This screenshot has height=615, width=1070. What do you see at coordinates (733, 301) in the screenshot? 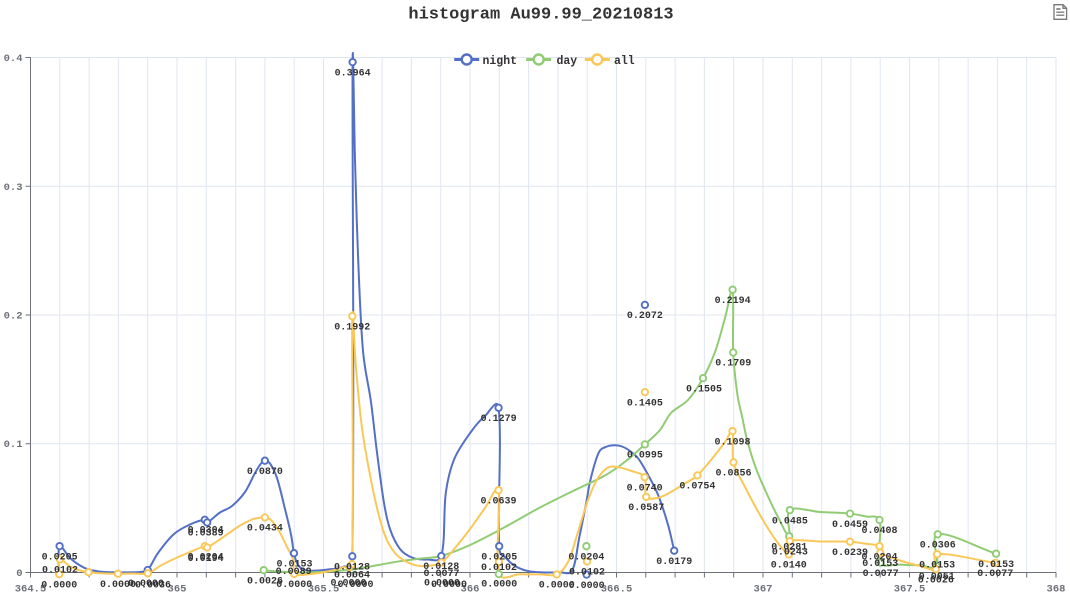
I see `svg-text: 0.2194` at bounding box center [733, 301].